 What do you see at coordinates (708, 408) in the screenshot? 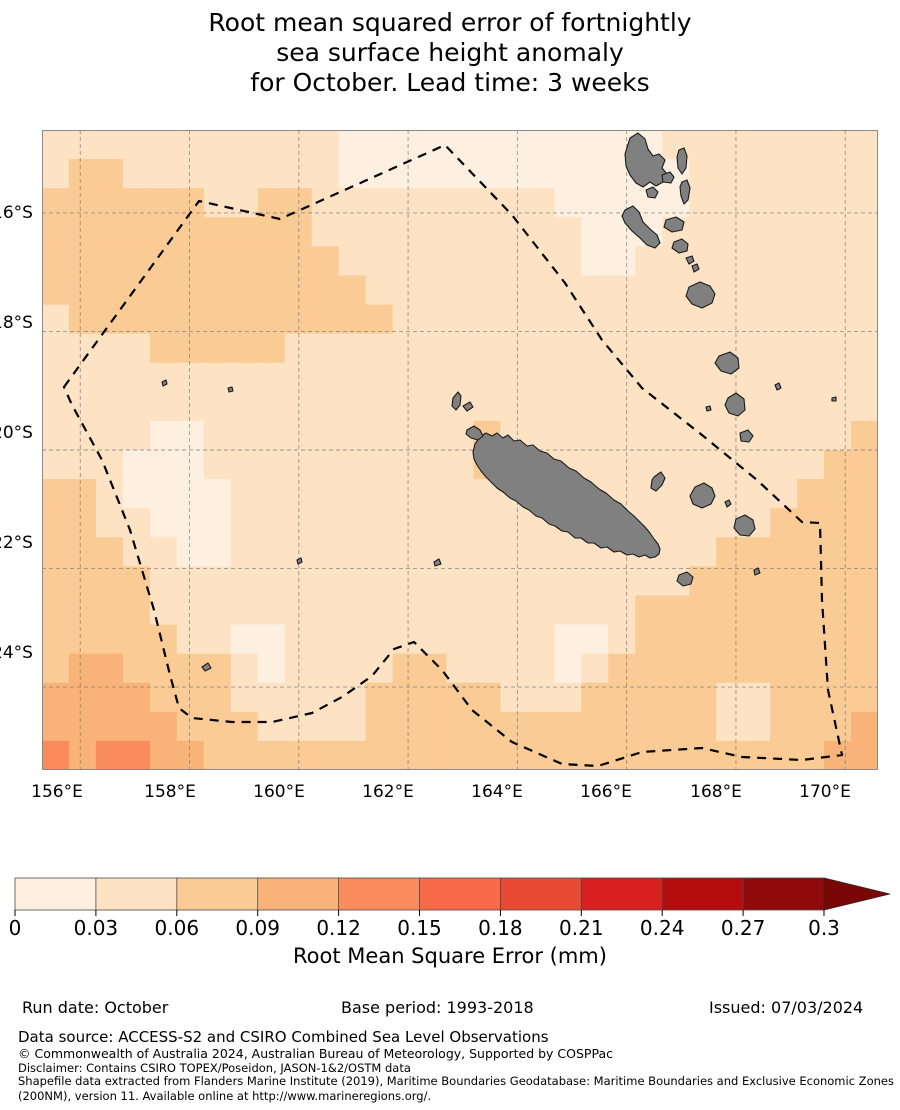
I see `island-small-c` at bounding box center [708, 408].